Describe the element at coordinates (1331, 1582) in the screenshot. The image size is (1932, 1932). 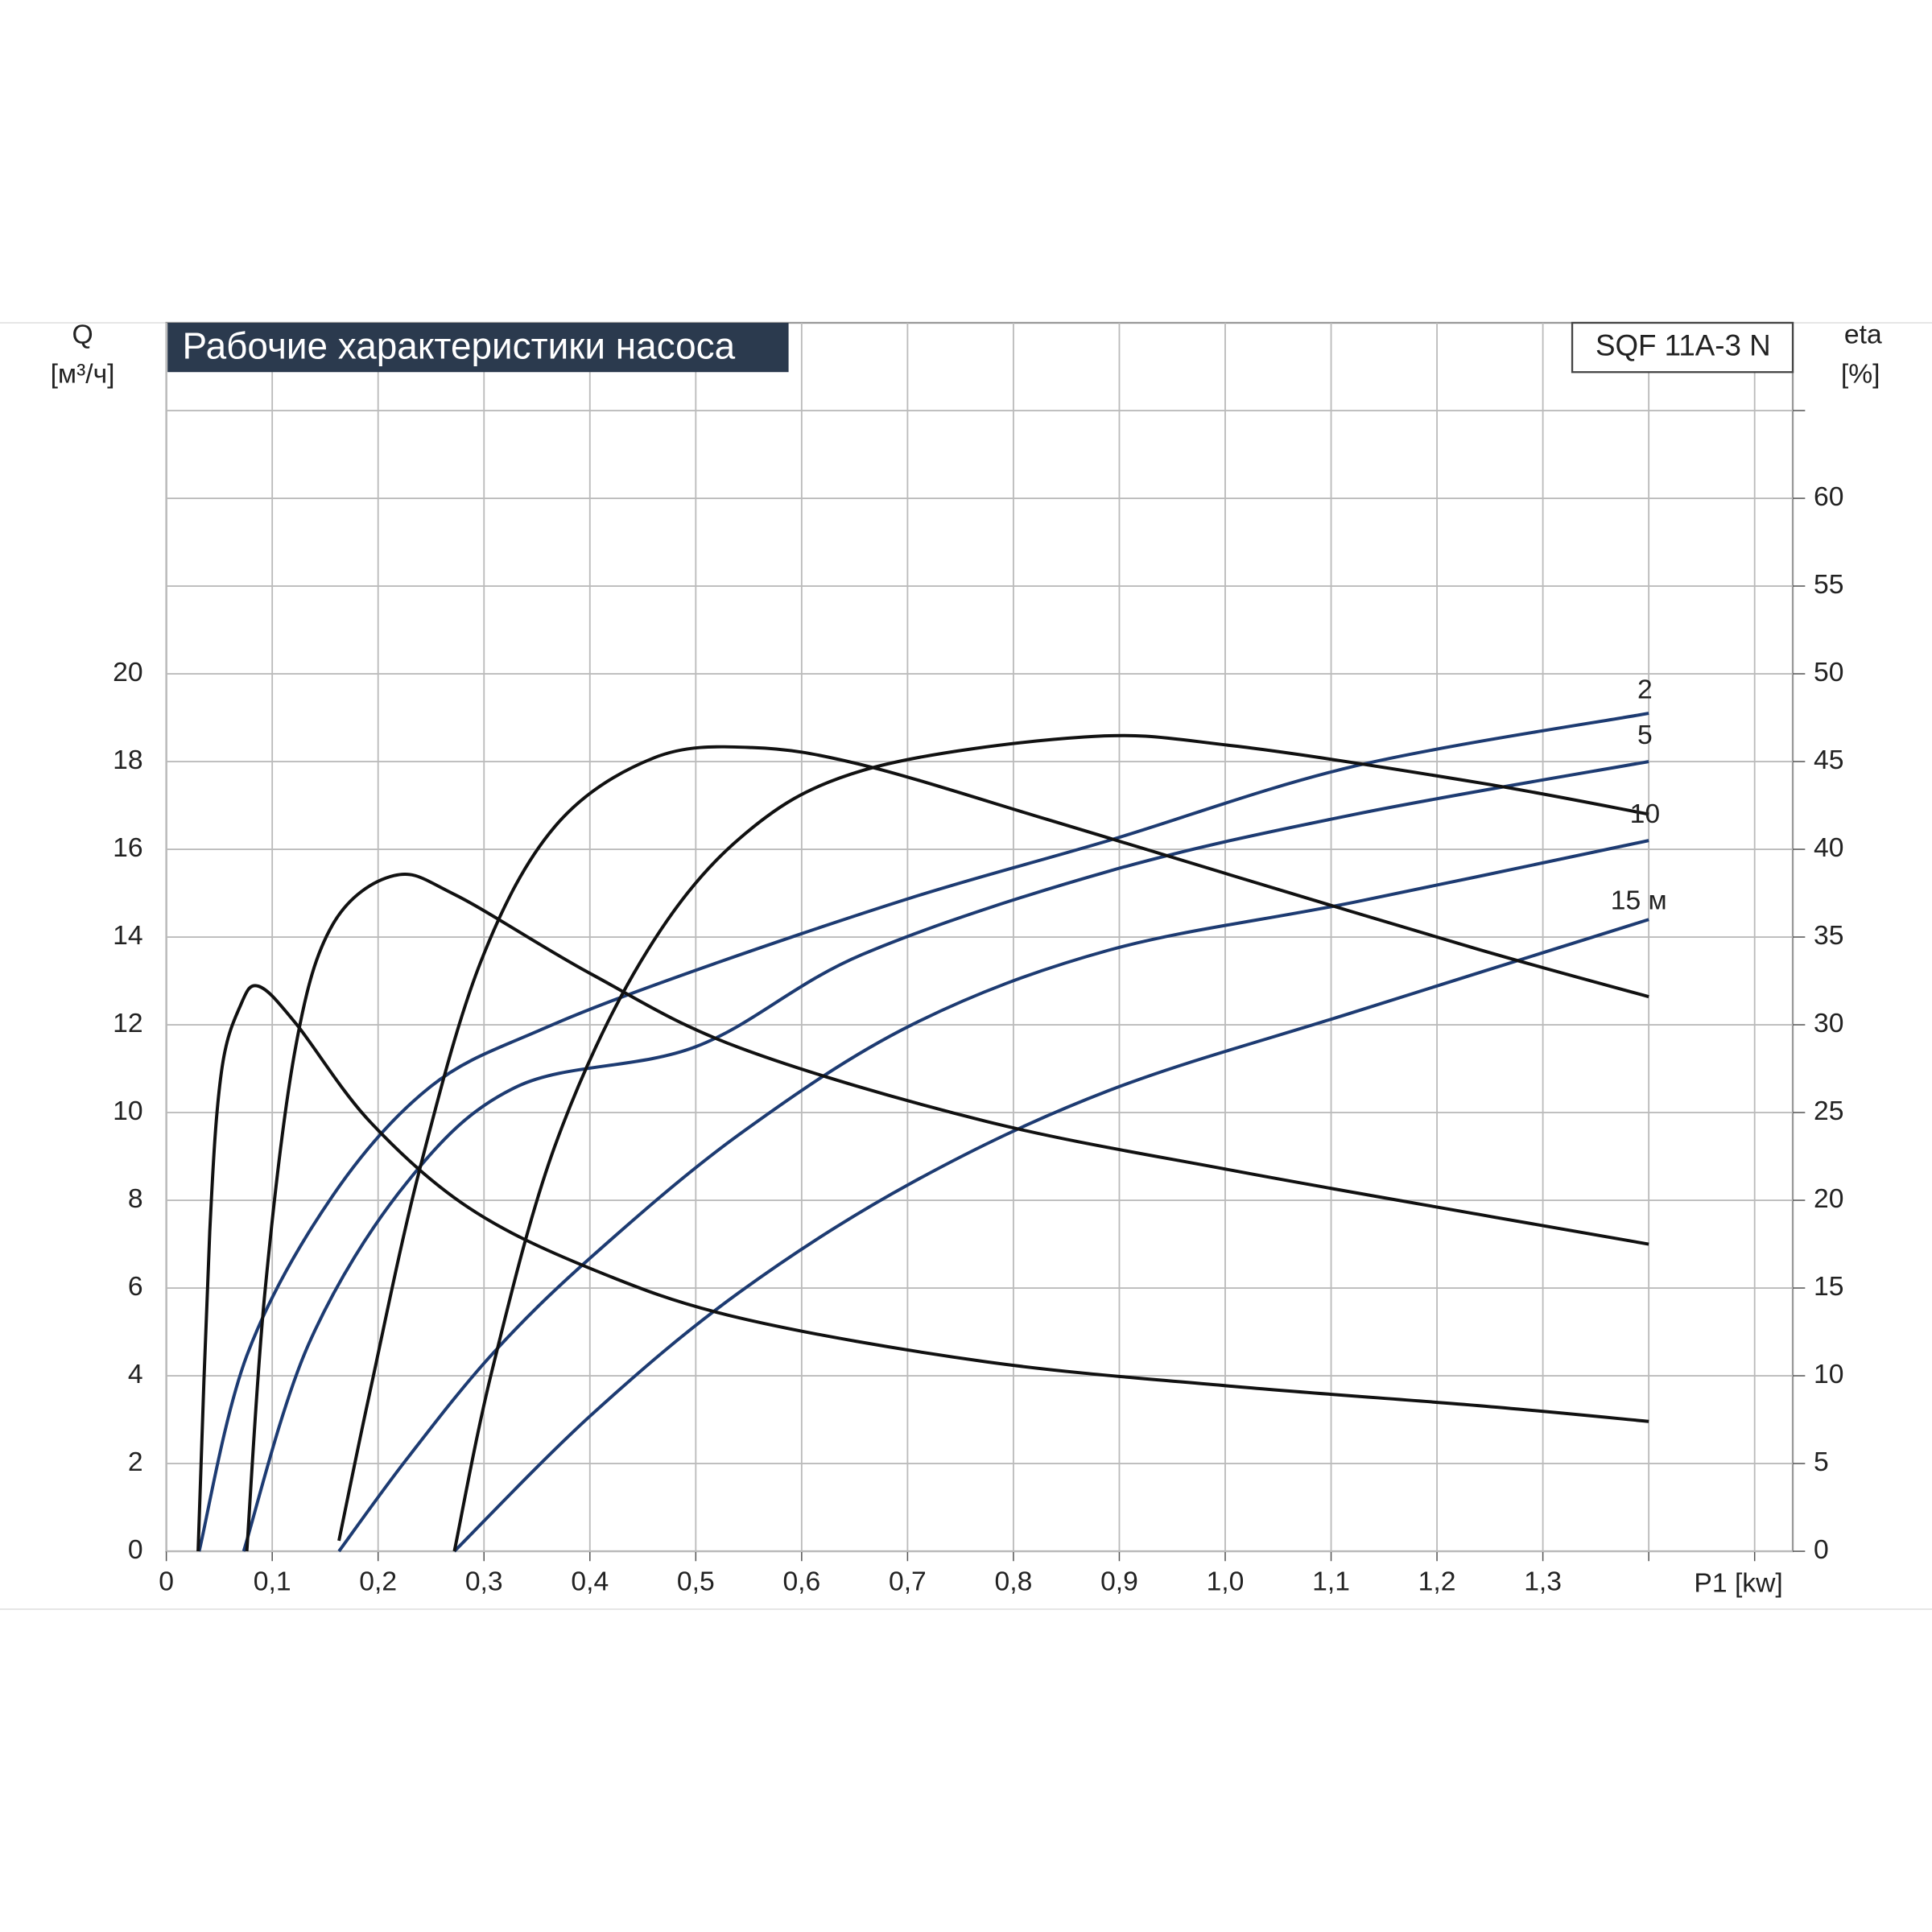
I see `x-tick-label: 1,1` at that location.